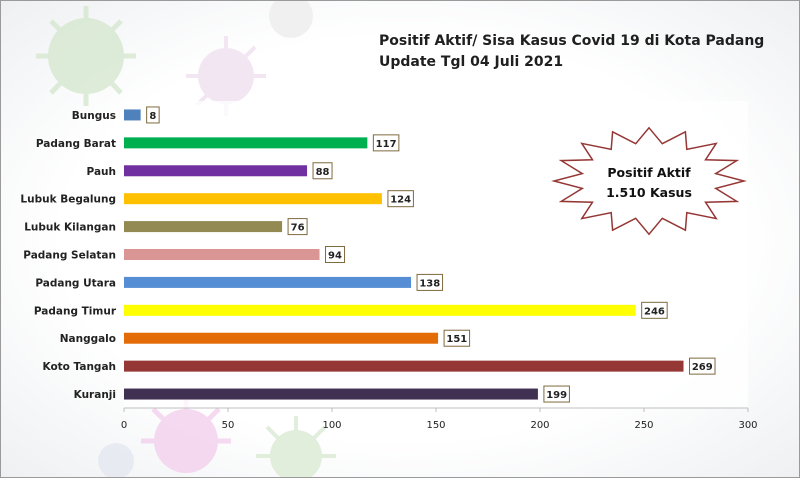  I want to click on value-label-koto-tangah: 269, so click(702, 367).